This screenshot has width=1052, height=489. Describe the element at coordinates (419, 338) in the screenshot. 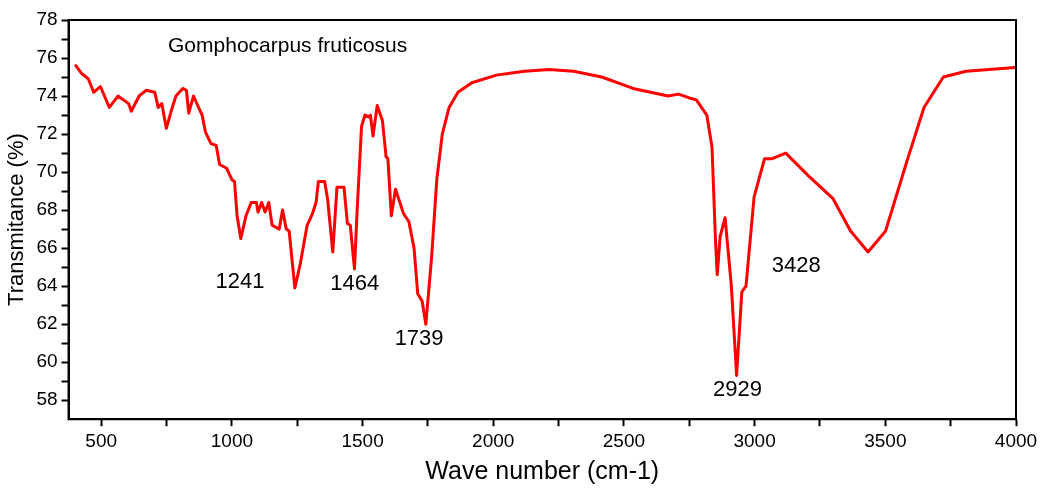

I see `annotation: 1739` at that location.